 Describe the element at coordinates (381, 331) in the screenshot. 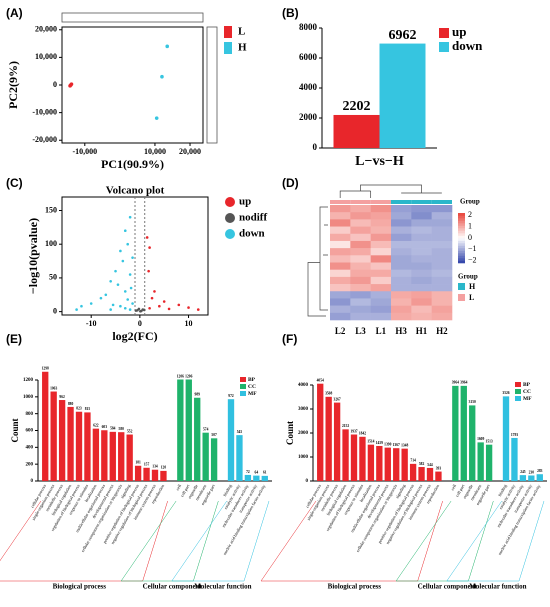

I see `column-label: L1` at that location.